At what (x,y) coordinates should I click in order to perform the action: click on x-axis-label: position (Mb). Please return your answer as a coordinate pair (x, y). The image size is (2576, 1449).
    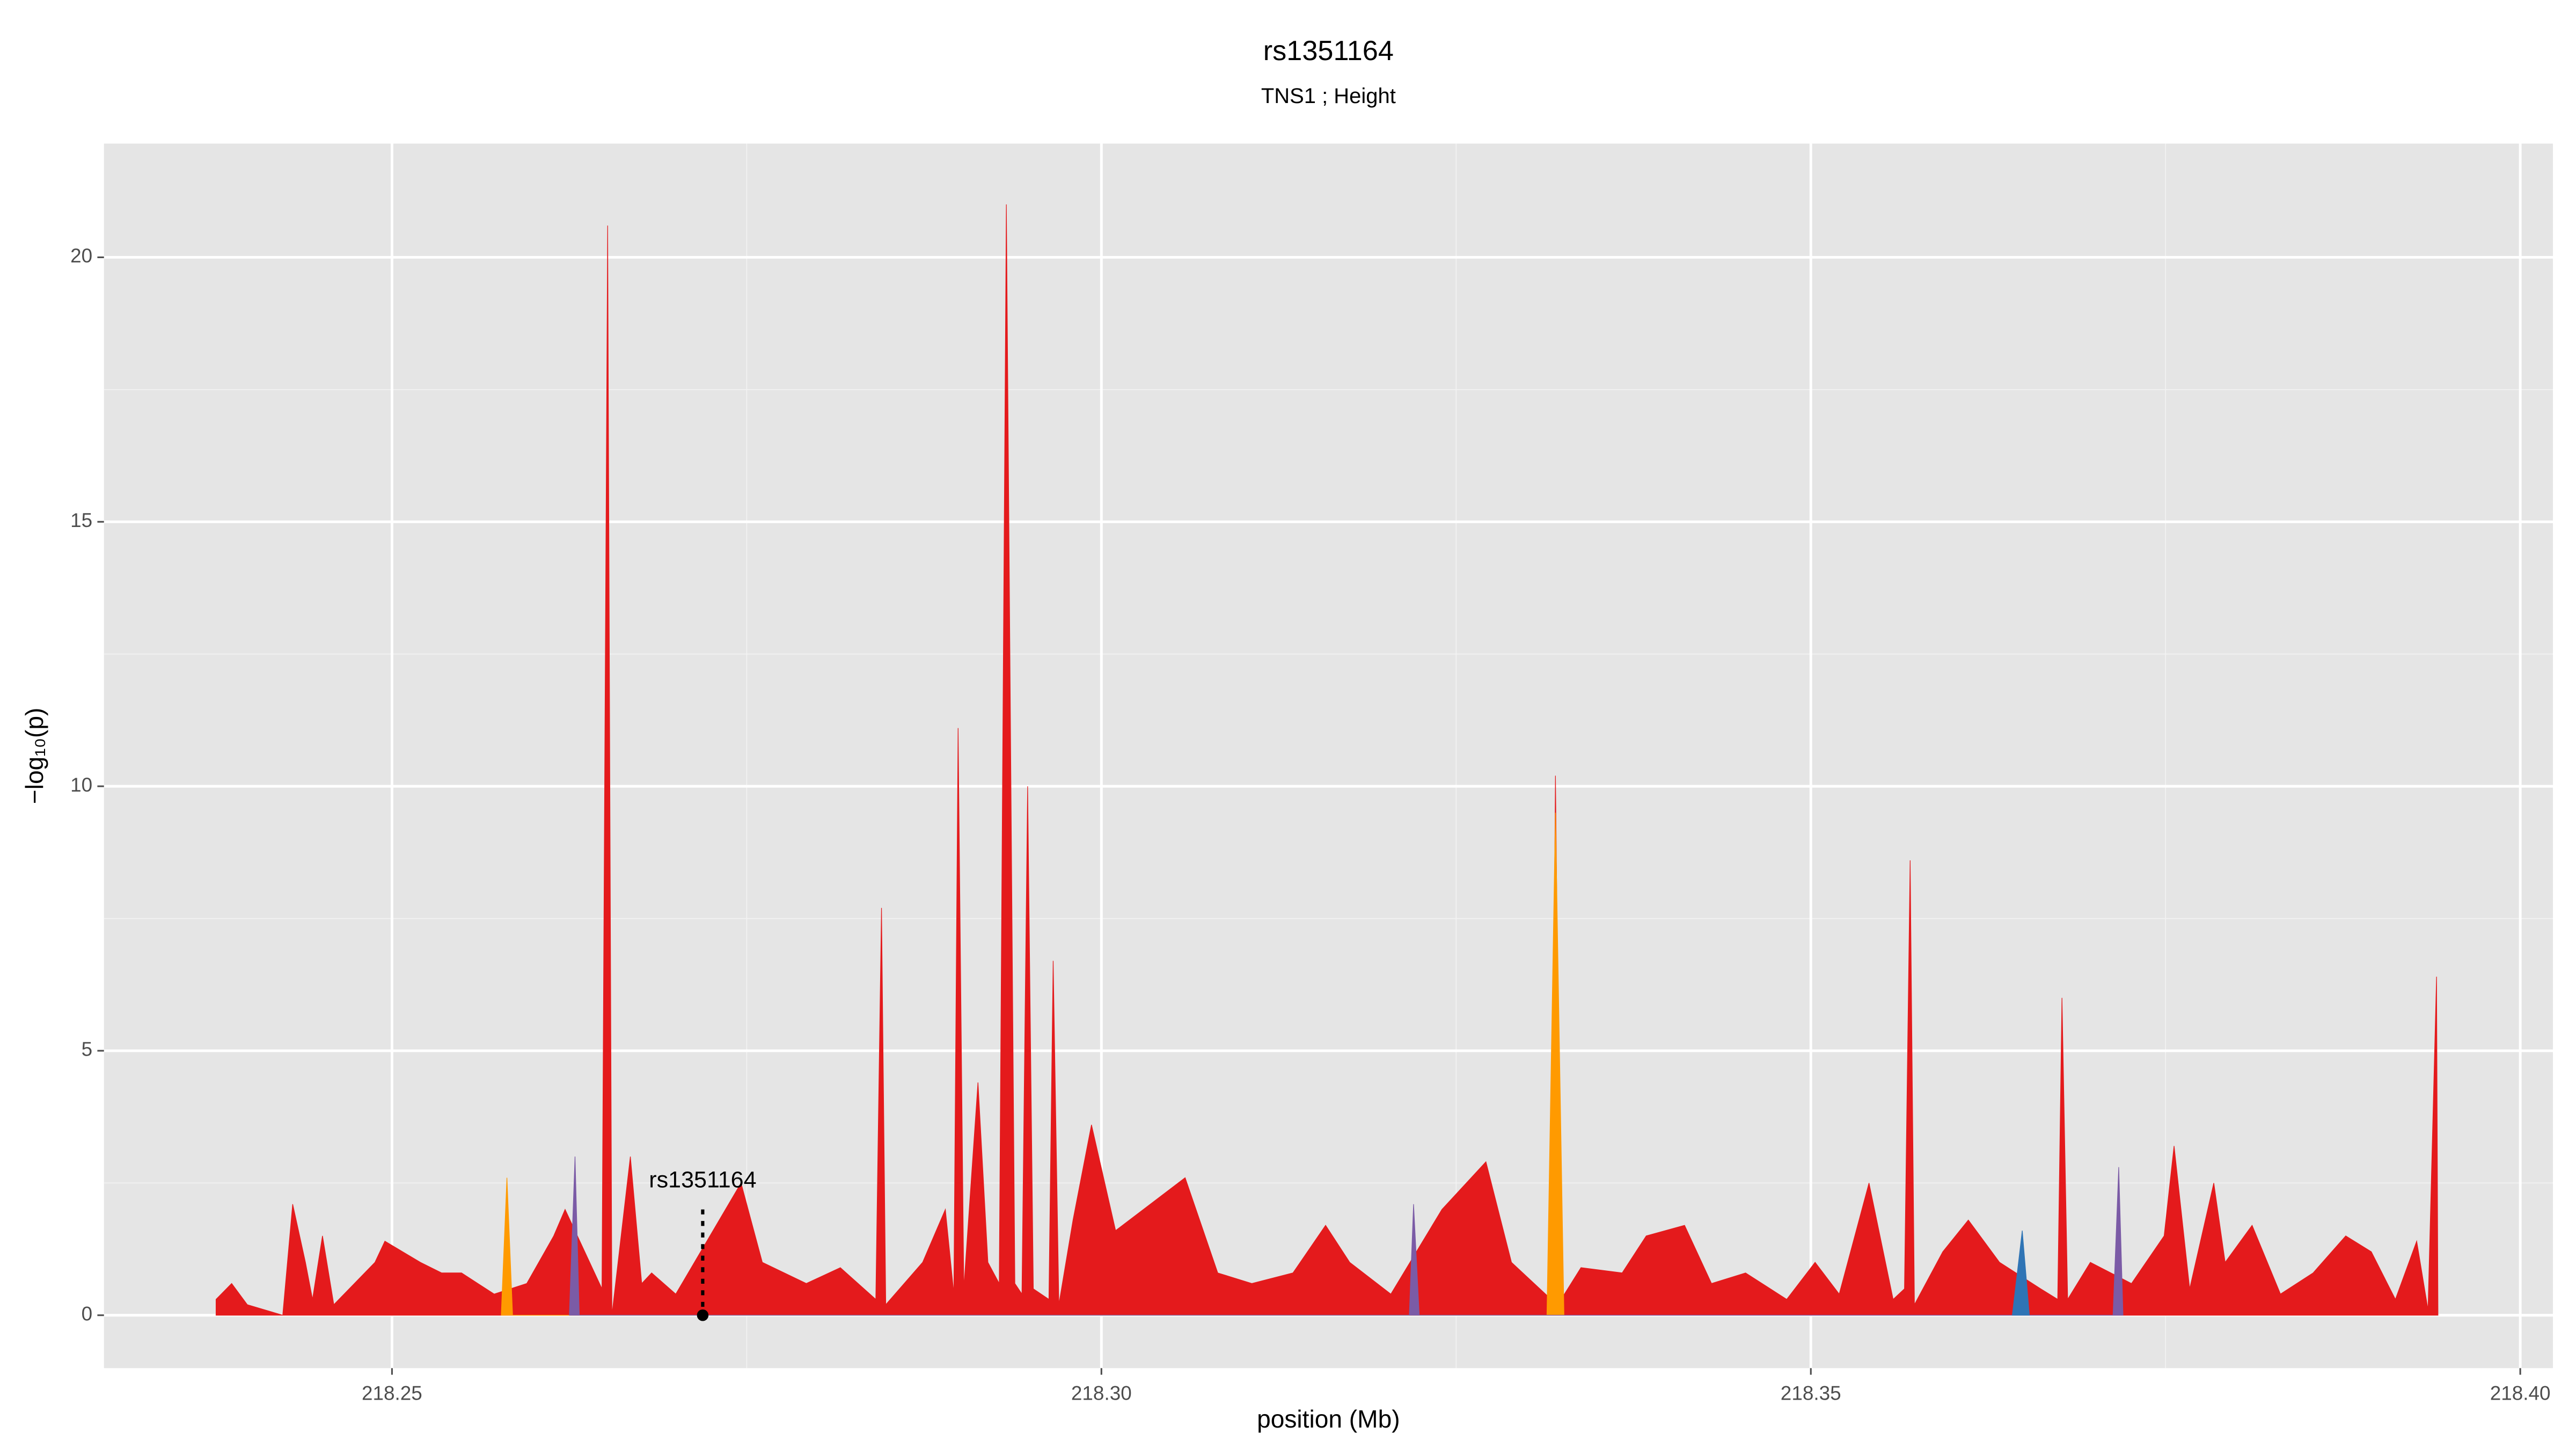
    Looking at the image, I should click on (1328, 1419).